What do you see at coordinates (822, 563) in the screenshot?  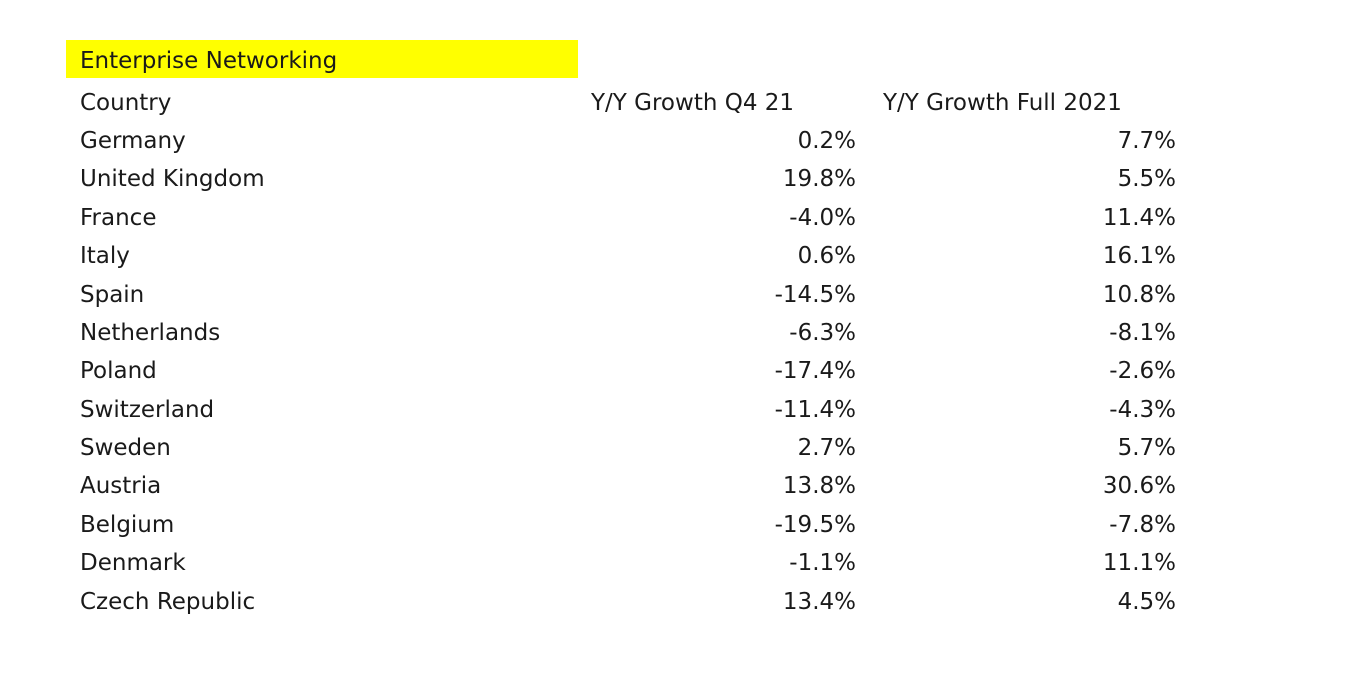 I see `q4-growth-cell: -1.1%` at bounding box center [822, 563].